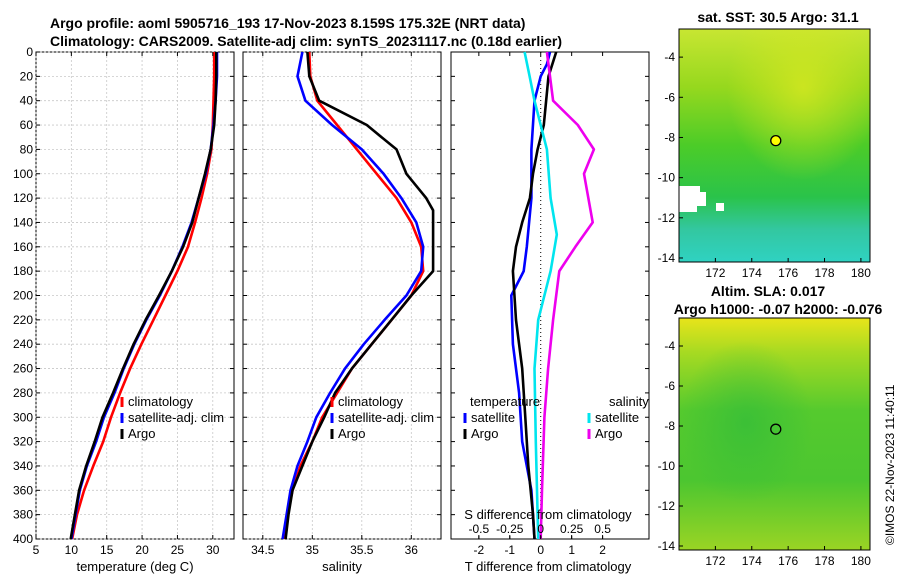 The image size is (900, 580). Describe the element at coordinates (23, 466) in the screenshot. I see `y-tick-label: 340` at that location.